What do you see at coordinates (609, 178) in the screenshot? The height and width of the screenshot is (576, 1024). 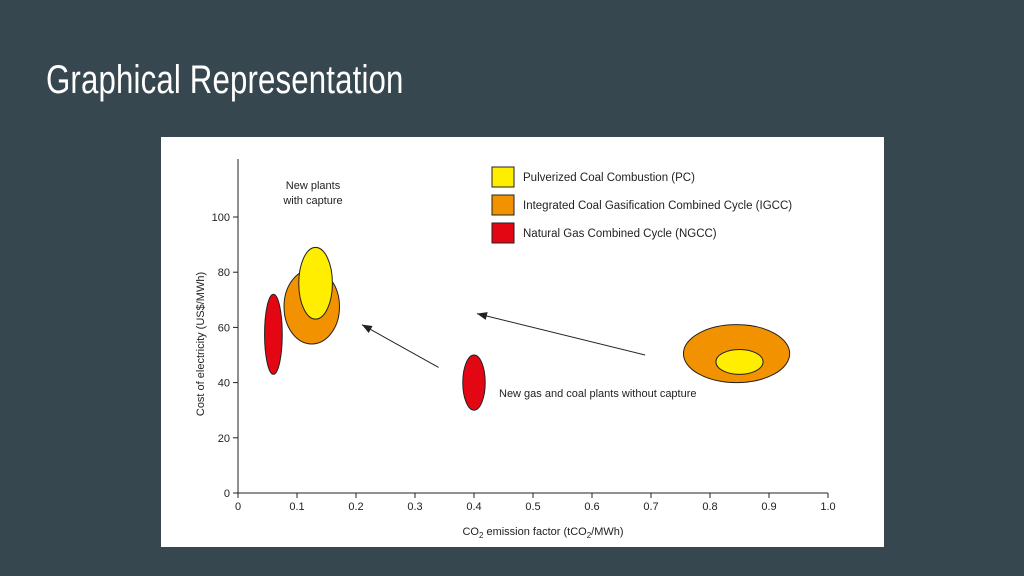 I see `legend-label-pc: Pulverized Coal Combustion (PC)` at bounding box center [609, 178].